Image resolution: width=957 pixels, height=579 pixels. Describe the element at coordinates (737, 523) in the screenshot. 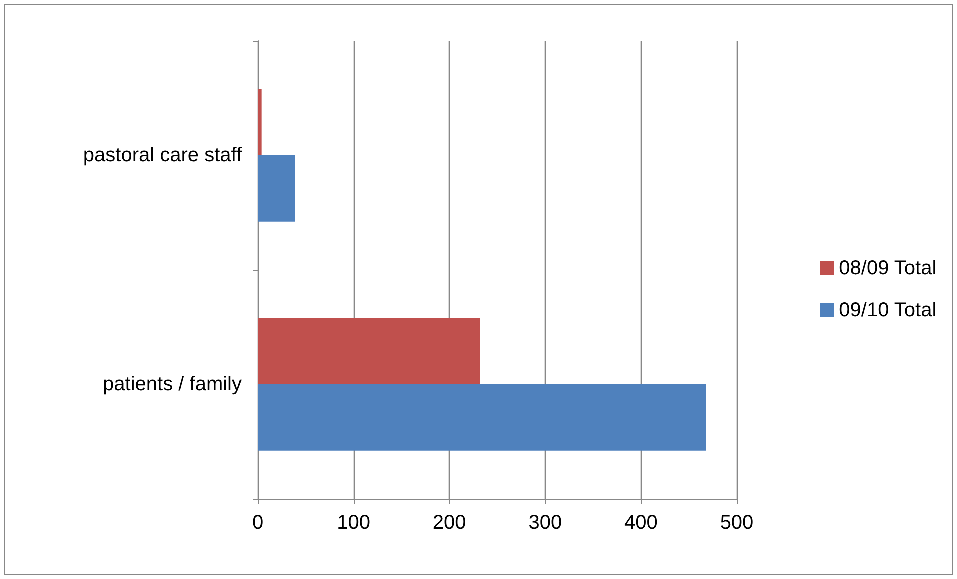

I see `x-tick-label: 500` at that location.